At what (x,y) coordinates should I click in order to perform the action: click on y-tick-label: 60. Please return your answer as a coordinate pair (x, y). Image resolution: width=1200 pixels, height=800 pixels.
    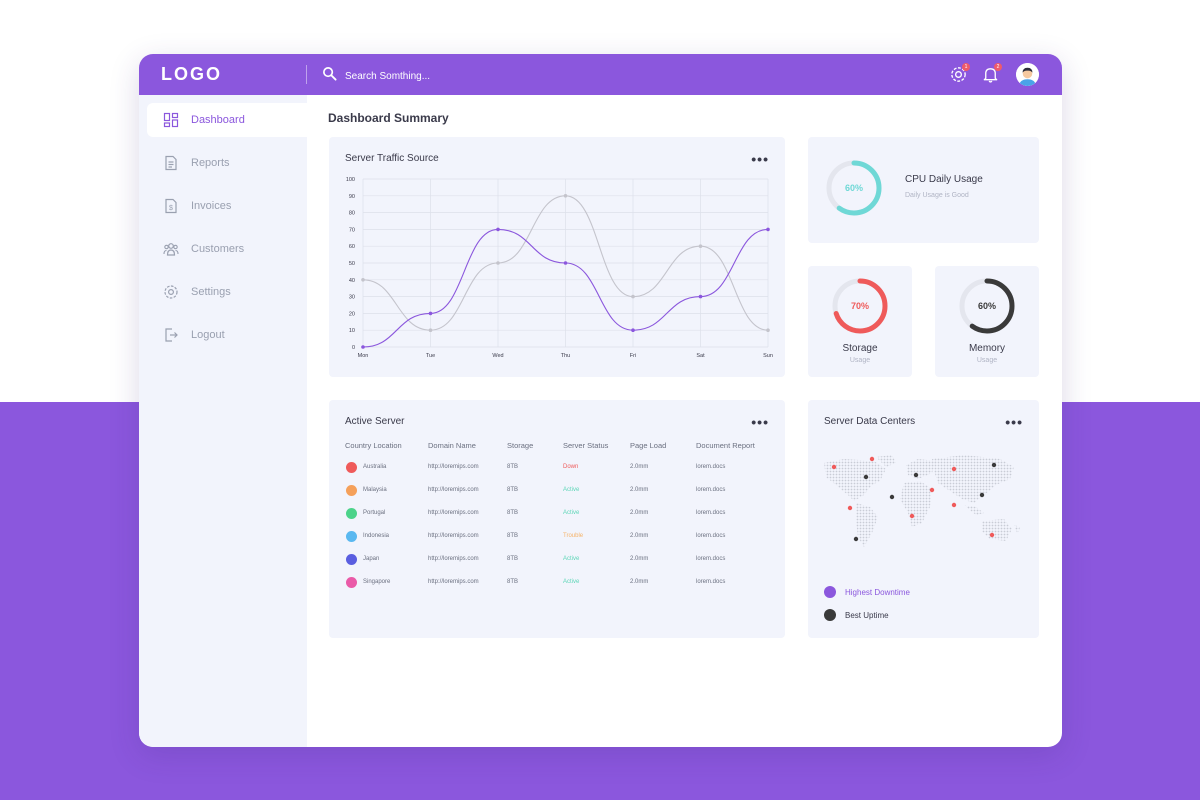
    Looking at the image, I should click on (352, 247).